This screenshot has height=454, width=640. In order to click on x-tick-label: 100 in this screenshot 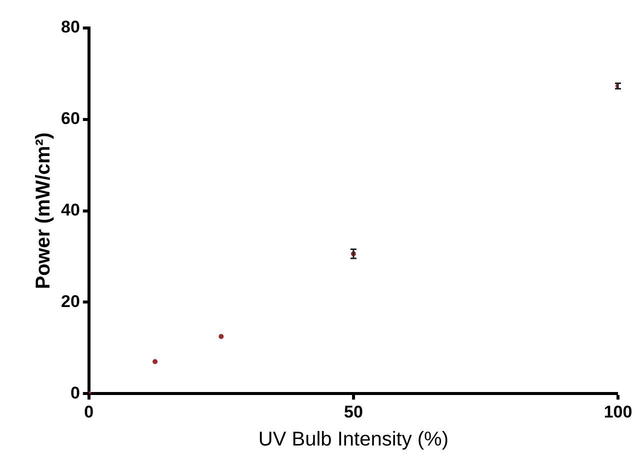, I will do `click(618, 412)`.